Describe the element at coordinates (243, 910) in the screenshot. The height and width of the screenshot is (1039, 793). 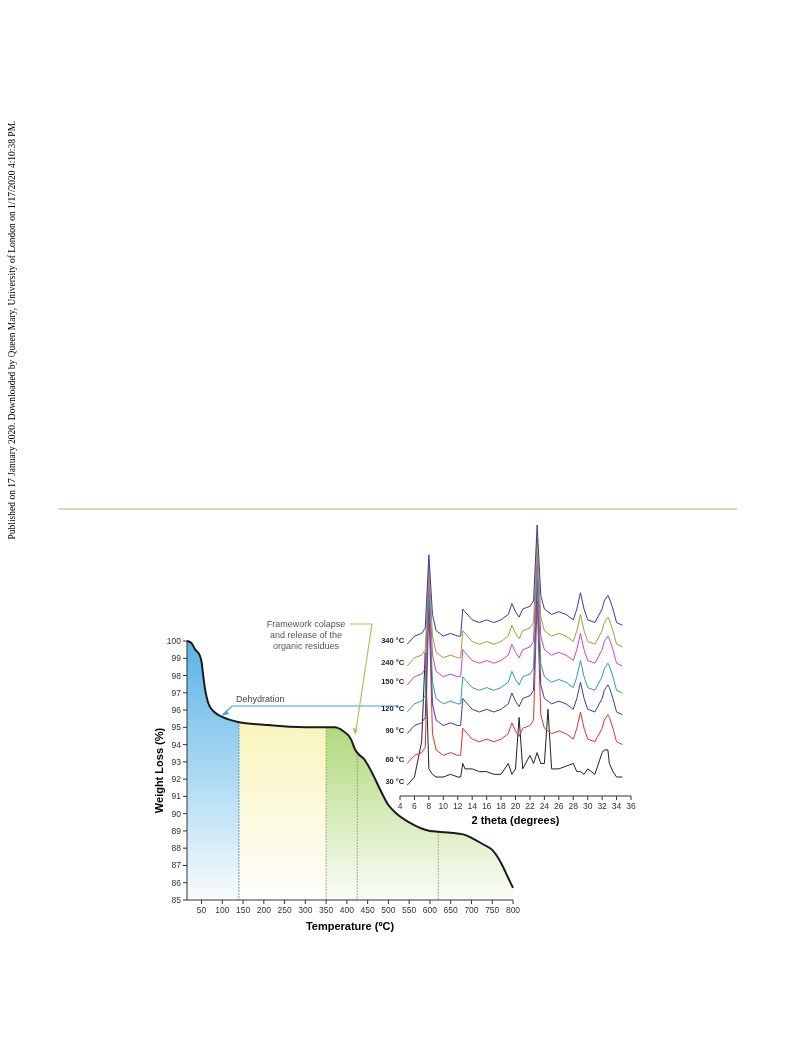
I see `x-tick-label: 150` at that location.